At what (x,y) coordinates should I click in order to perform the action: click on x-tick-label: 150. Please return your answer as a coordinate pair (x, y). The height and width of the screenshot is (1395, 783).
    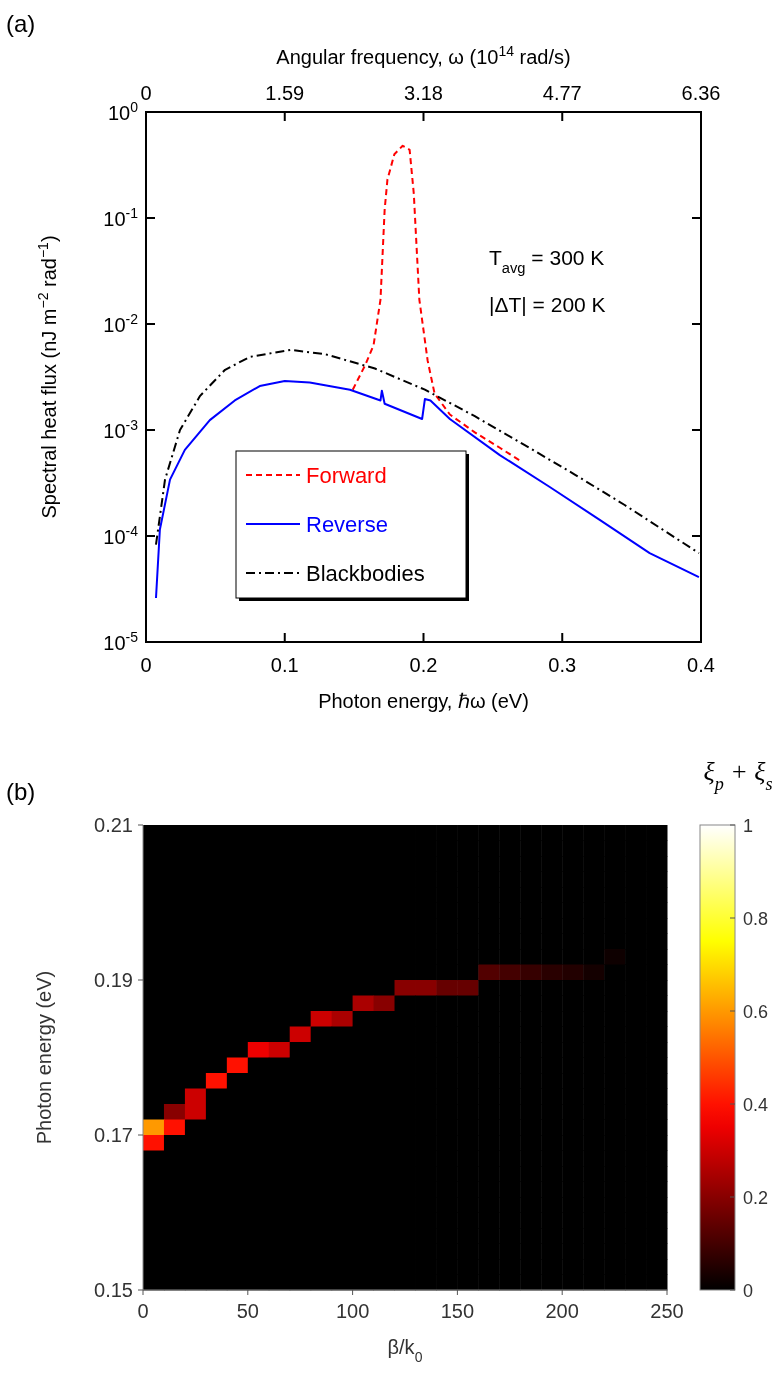
    Looking at the image, I should click on (457, 1311).